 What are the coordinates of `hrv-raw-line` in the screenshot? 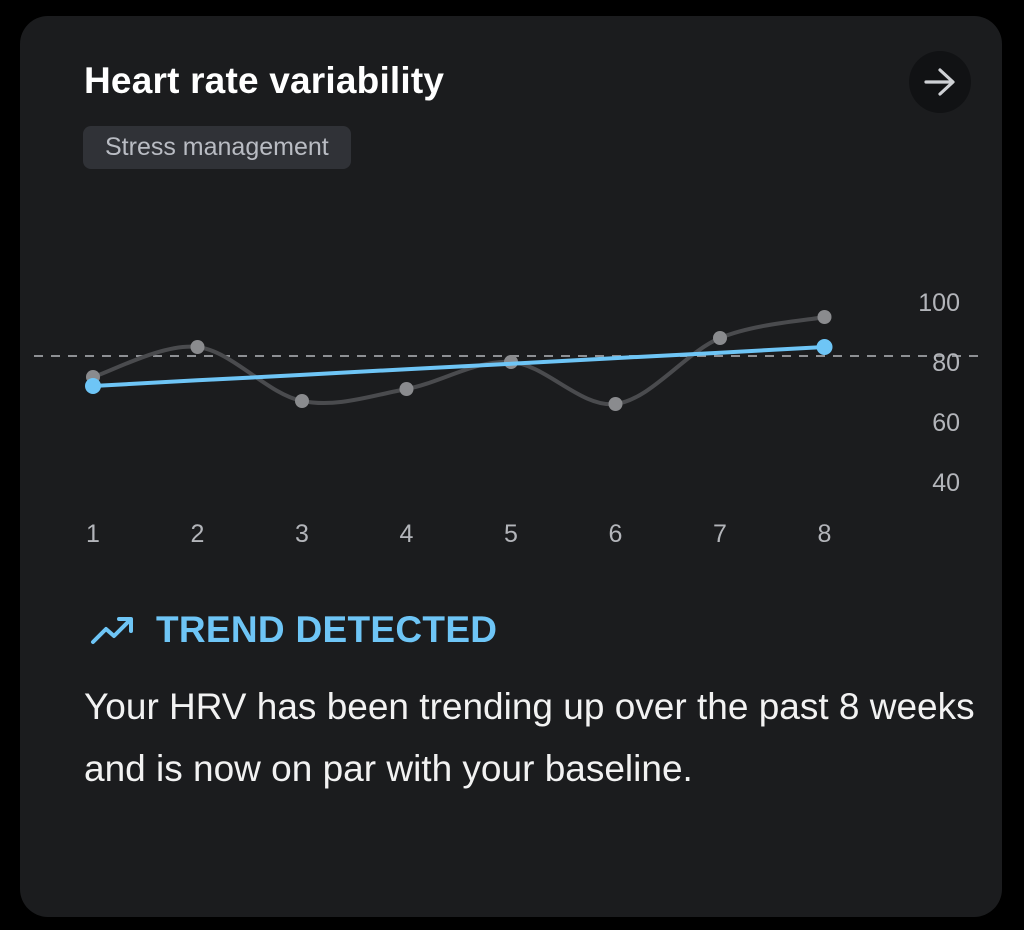 It's located at (458, 361).